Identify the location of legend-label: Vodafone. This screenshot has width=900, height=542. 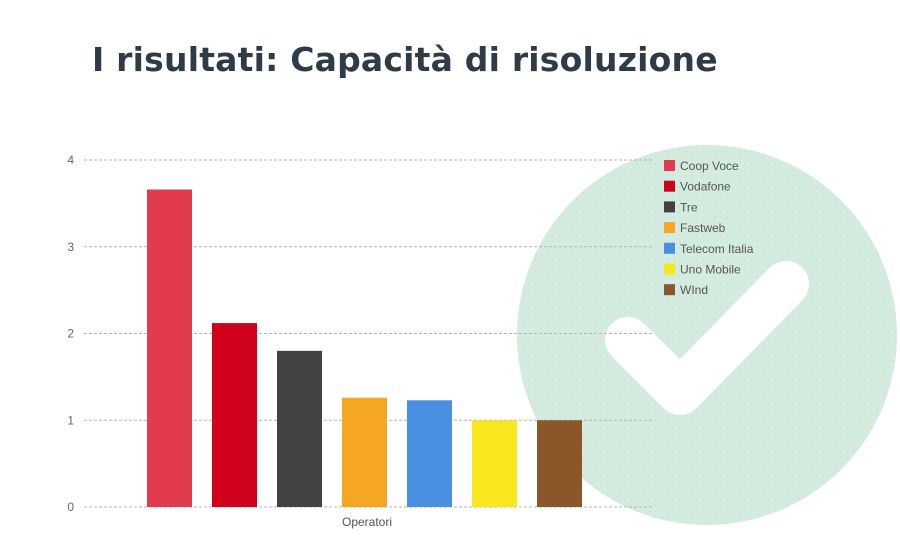
(705, 187).